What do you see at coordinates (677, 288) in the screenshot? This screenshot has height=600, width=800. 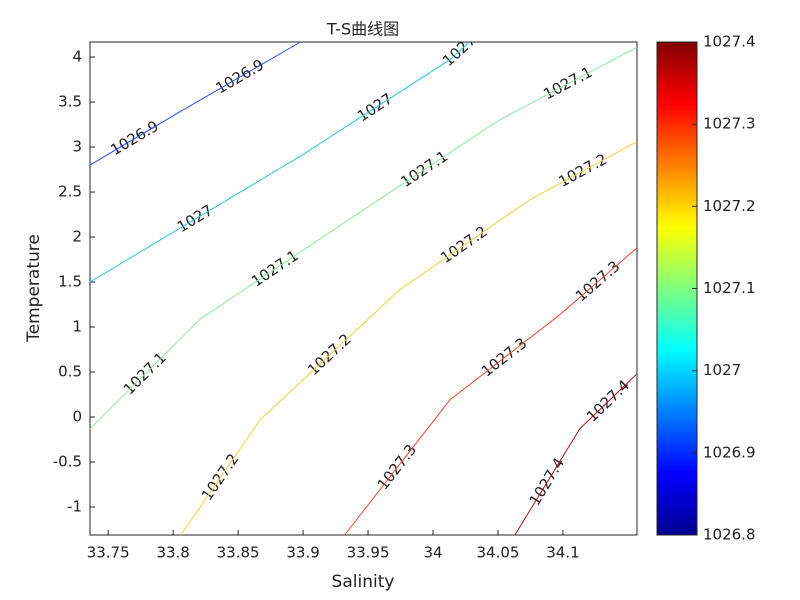 I see `colorbar` at bounding box center [677, 288].